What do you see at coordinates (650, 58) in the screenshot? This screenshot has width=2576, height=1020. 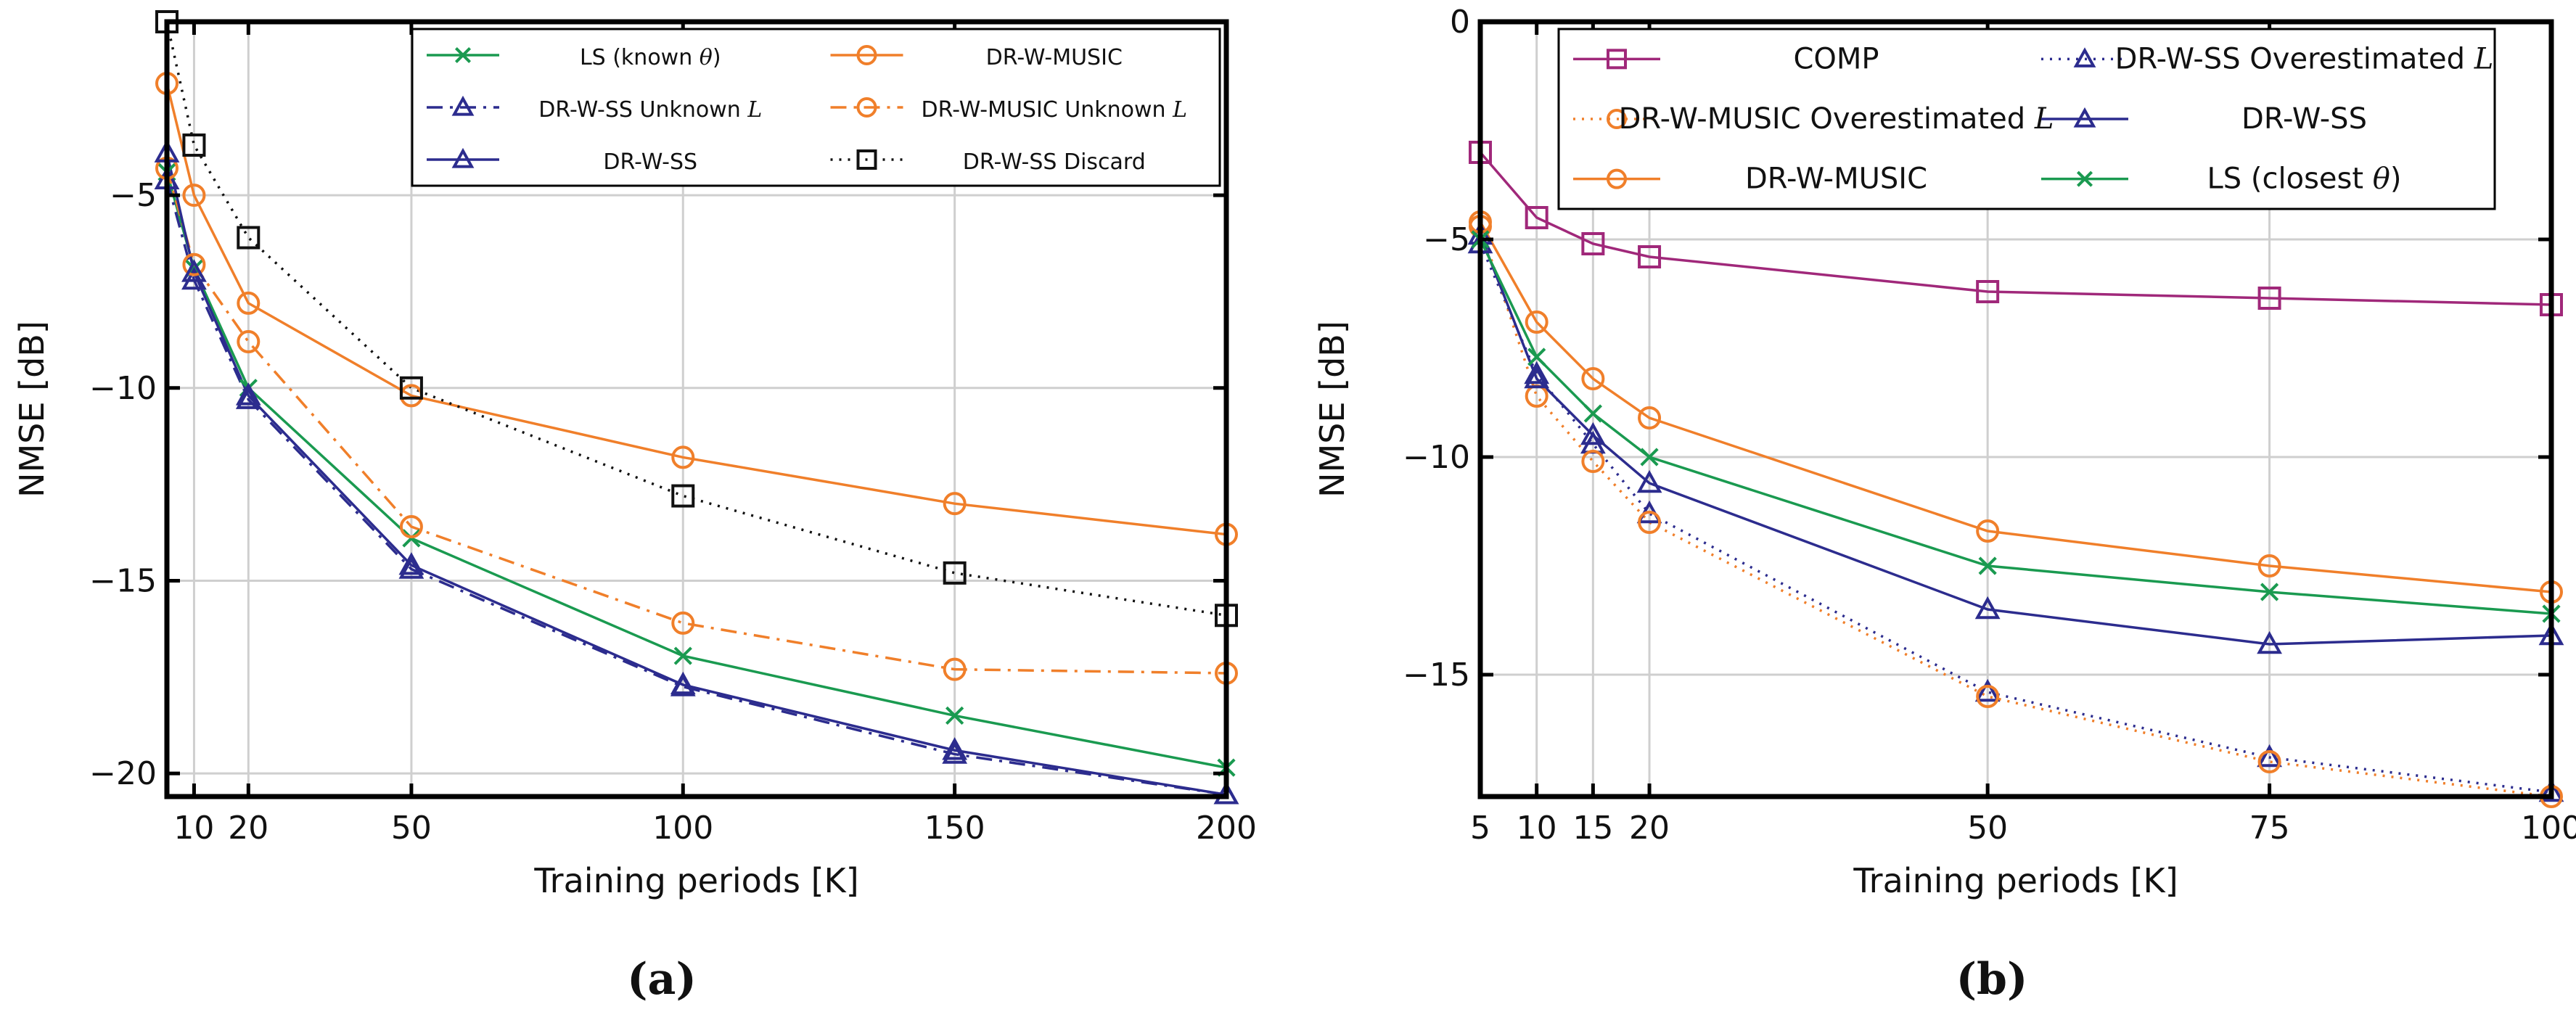 I see `legend-label: LS (known θ)` at bounding box center [650, 58].